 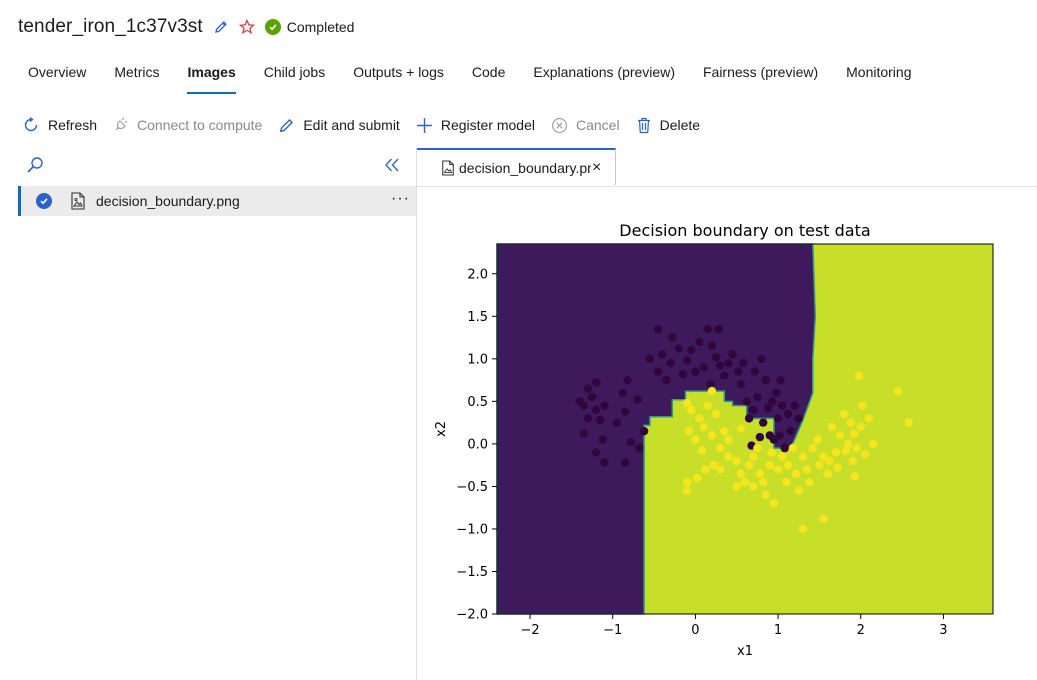 I want to click on tab-explanations: Explanations (preview), so click(x=604, y=72).